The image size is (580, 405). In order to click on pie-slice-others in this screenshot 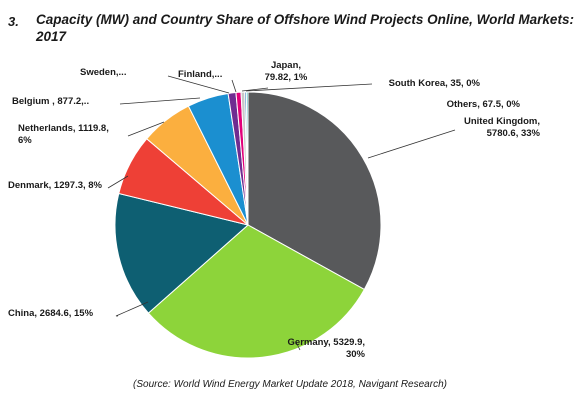, I will do `click(247, 158)`.